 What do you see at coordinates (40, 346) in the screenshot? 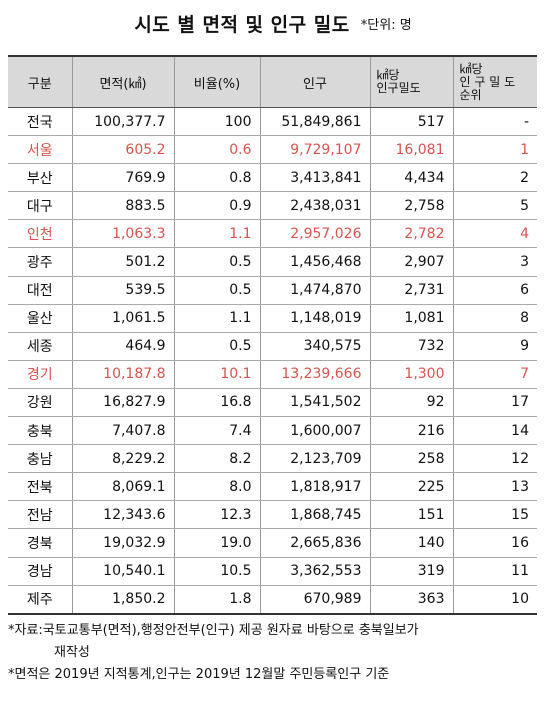
I see `cell-region: 세종` at bounding box center [40, 346].